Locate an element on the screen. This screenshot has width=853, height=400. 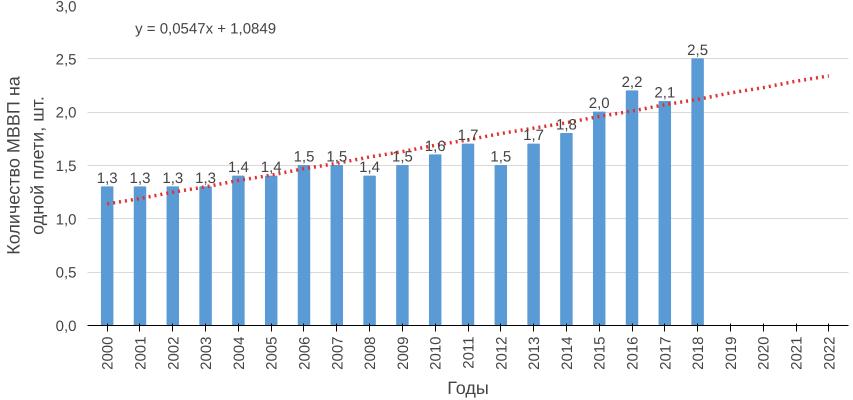
y-tick-label: 3,0 is located at coordinates (66, 8).